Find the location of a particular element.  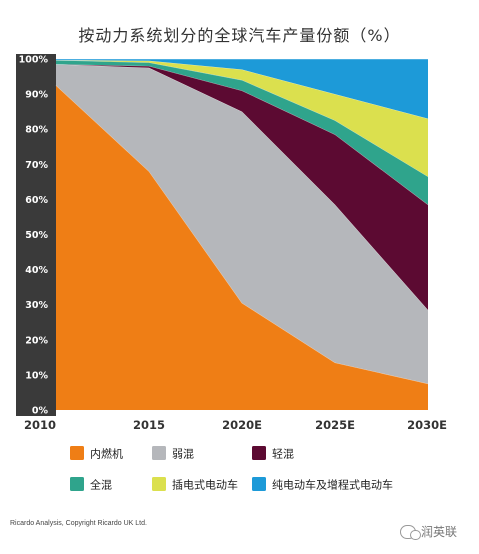

y-tick-label: 0% is located at coordinates (40, 411).